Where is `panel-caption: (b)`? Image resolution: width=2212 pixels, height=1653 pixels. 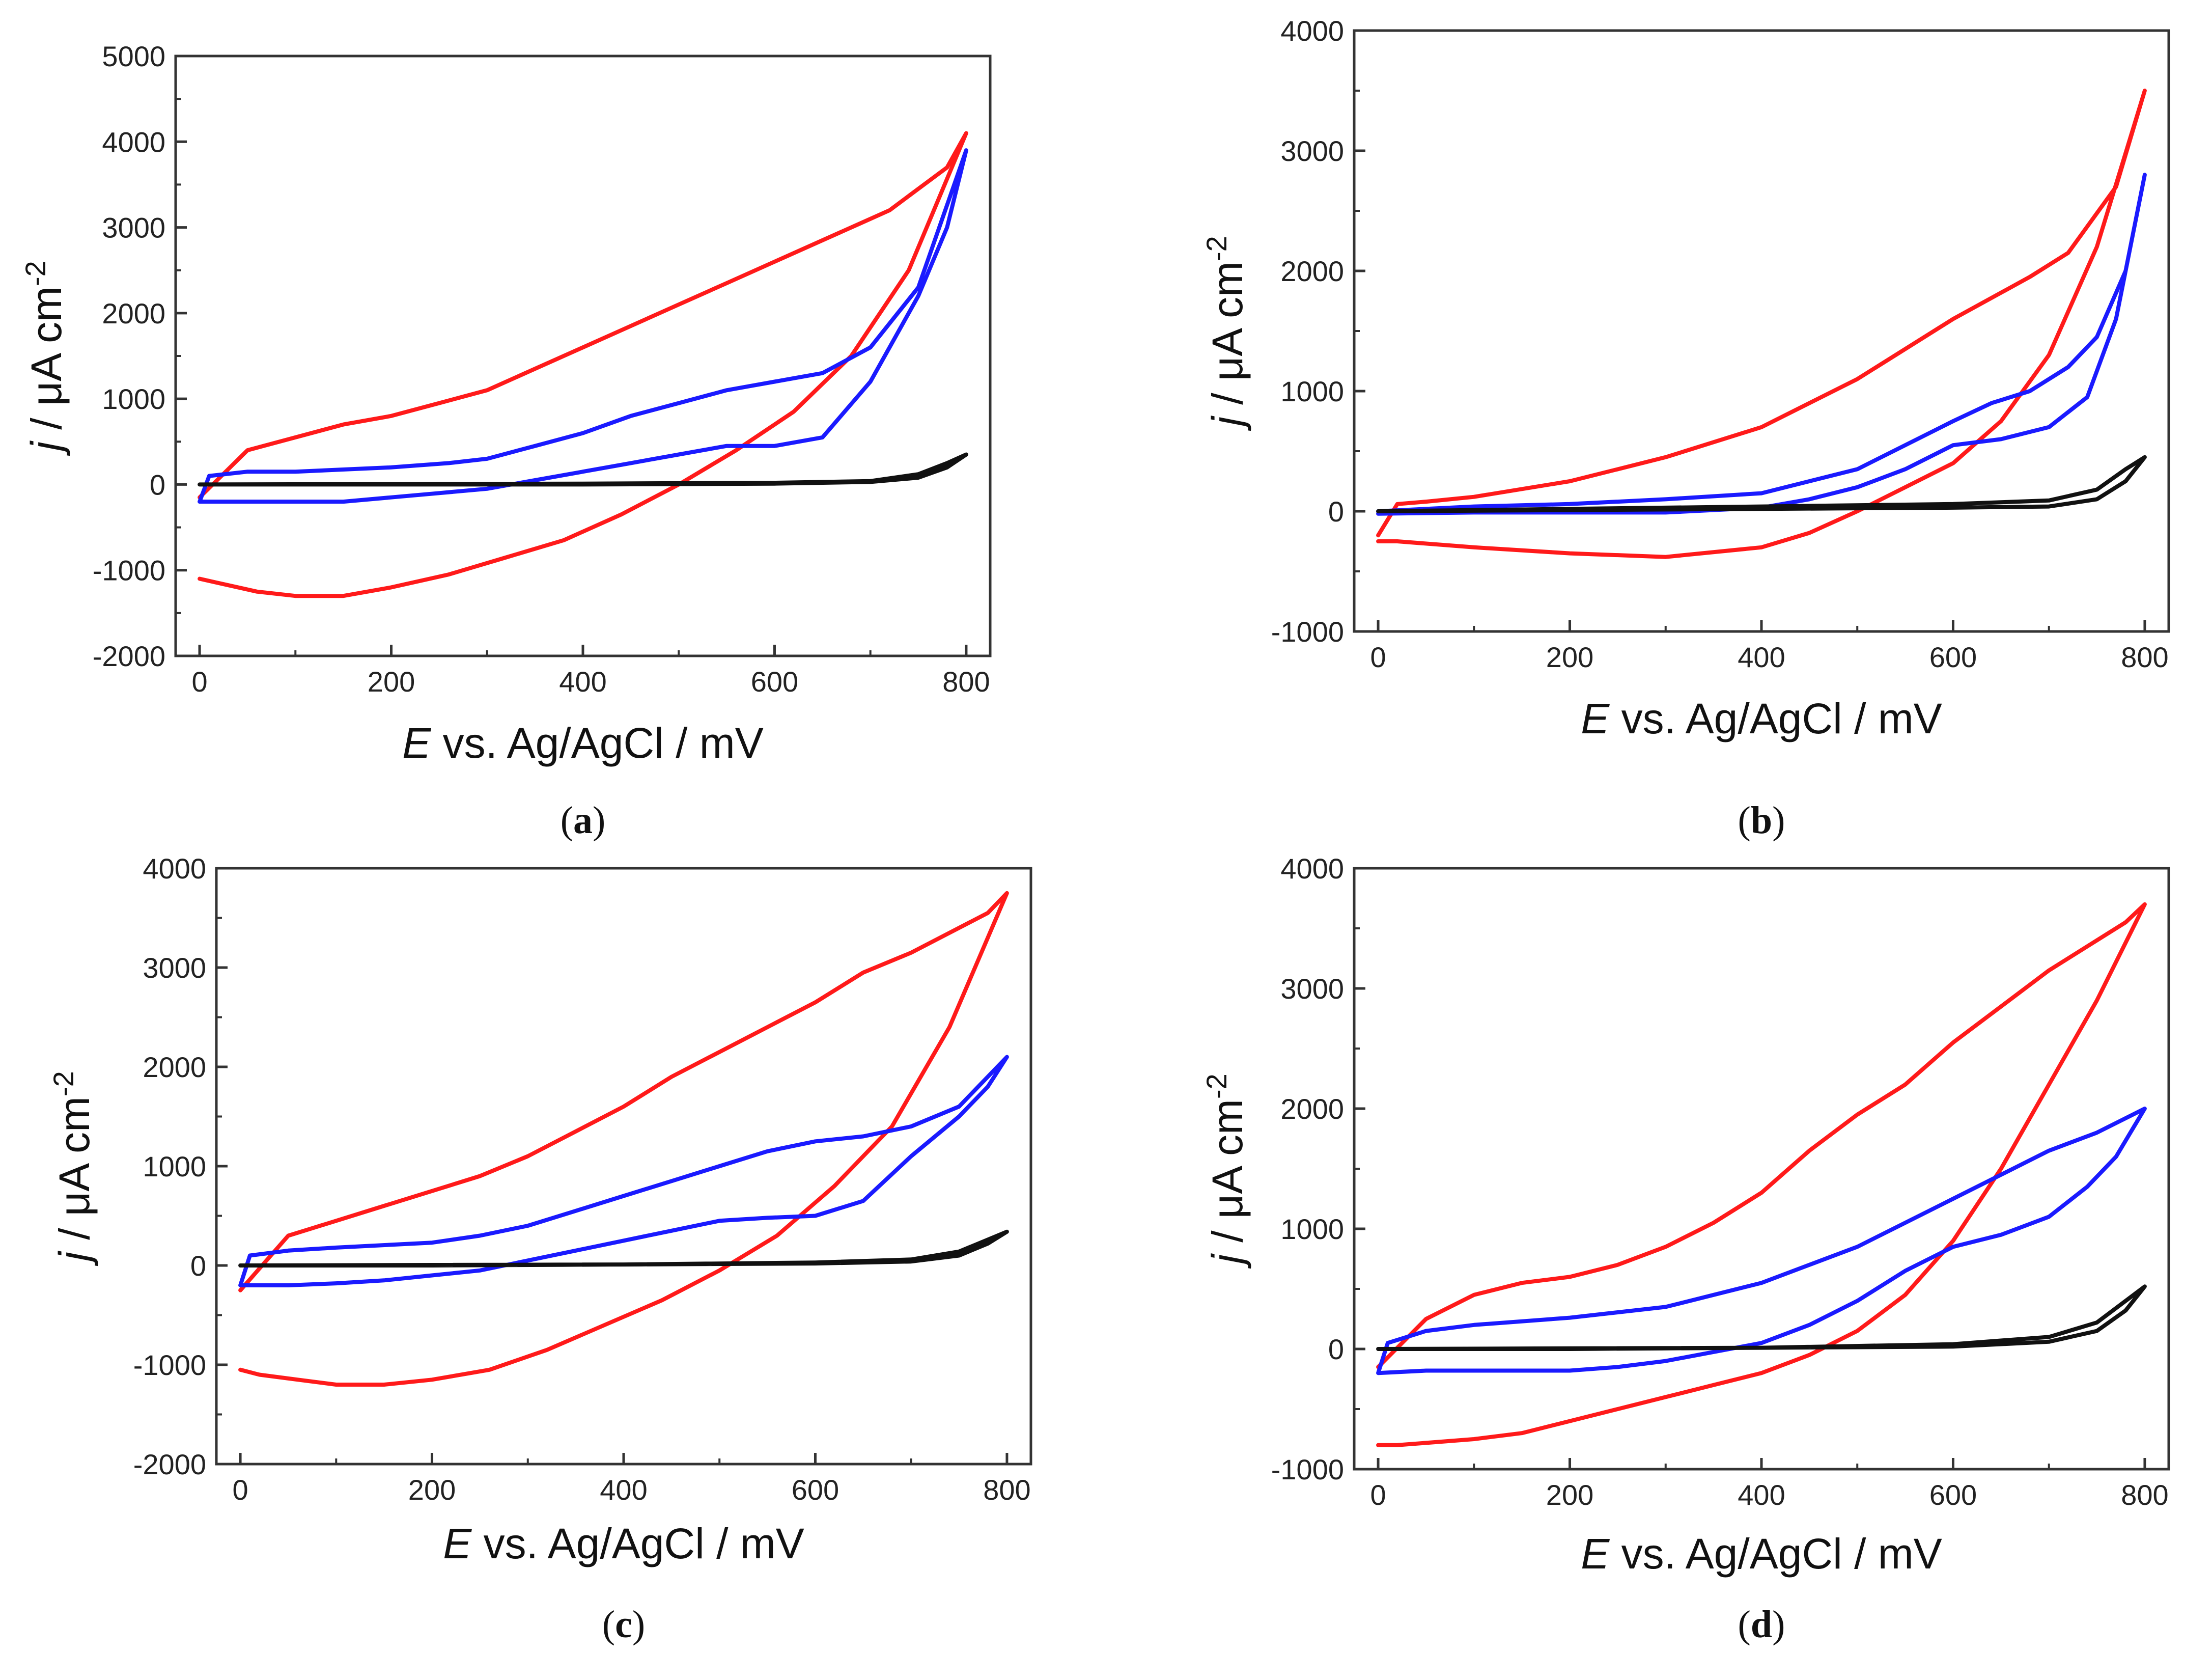 panel-caption: (b) is located at coordinates (1761, 820).